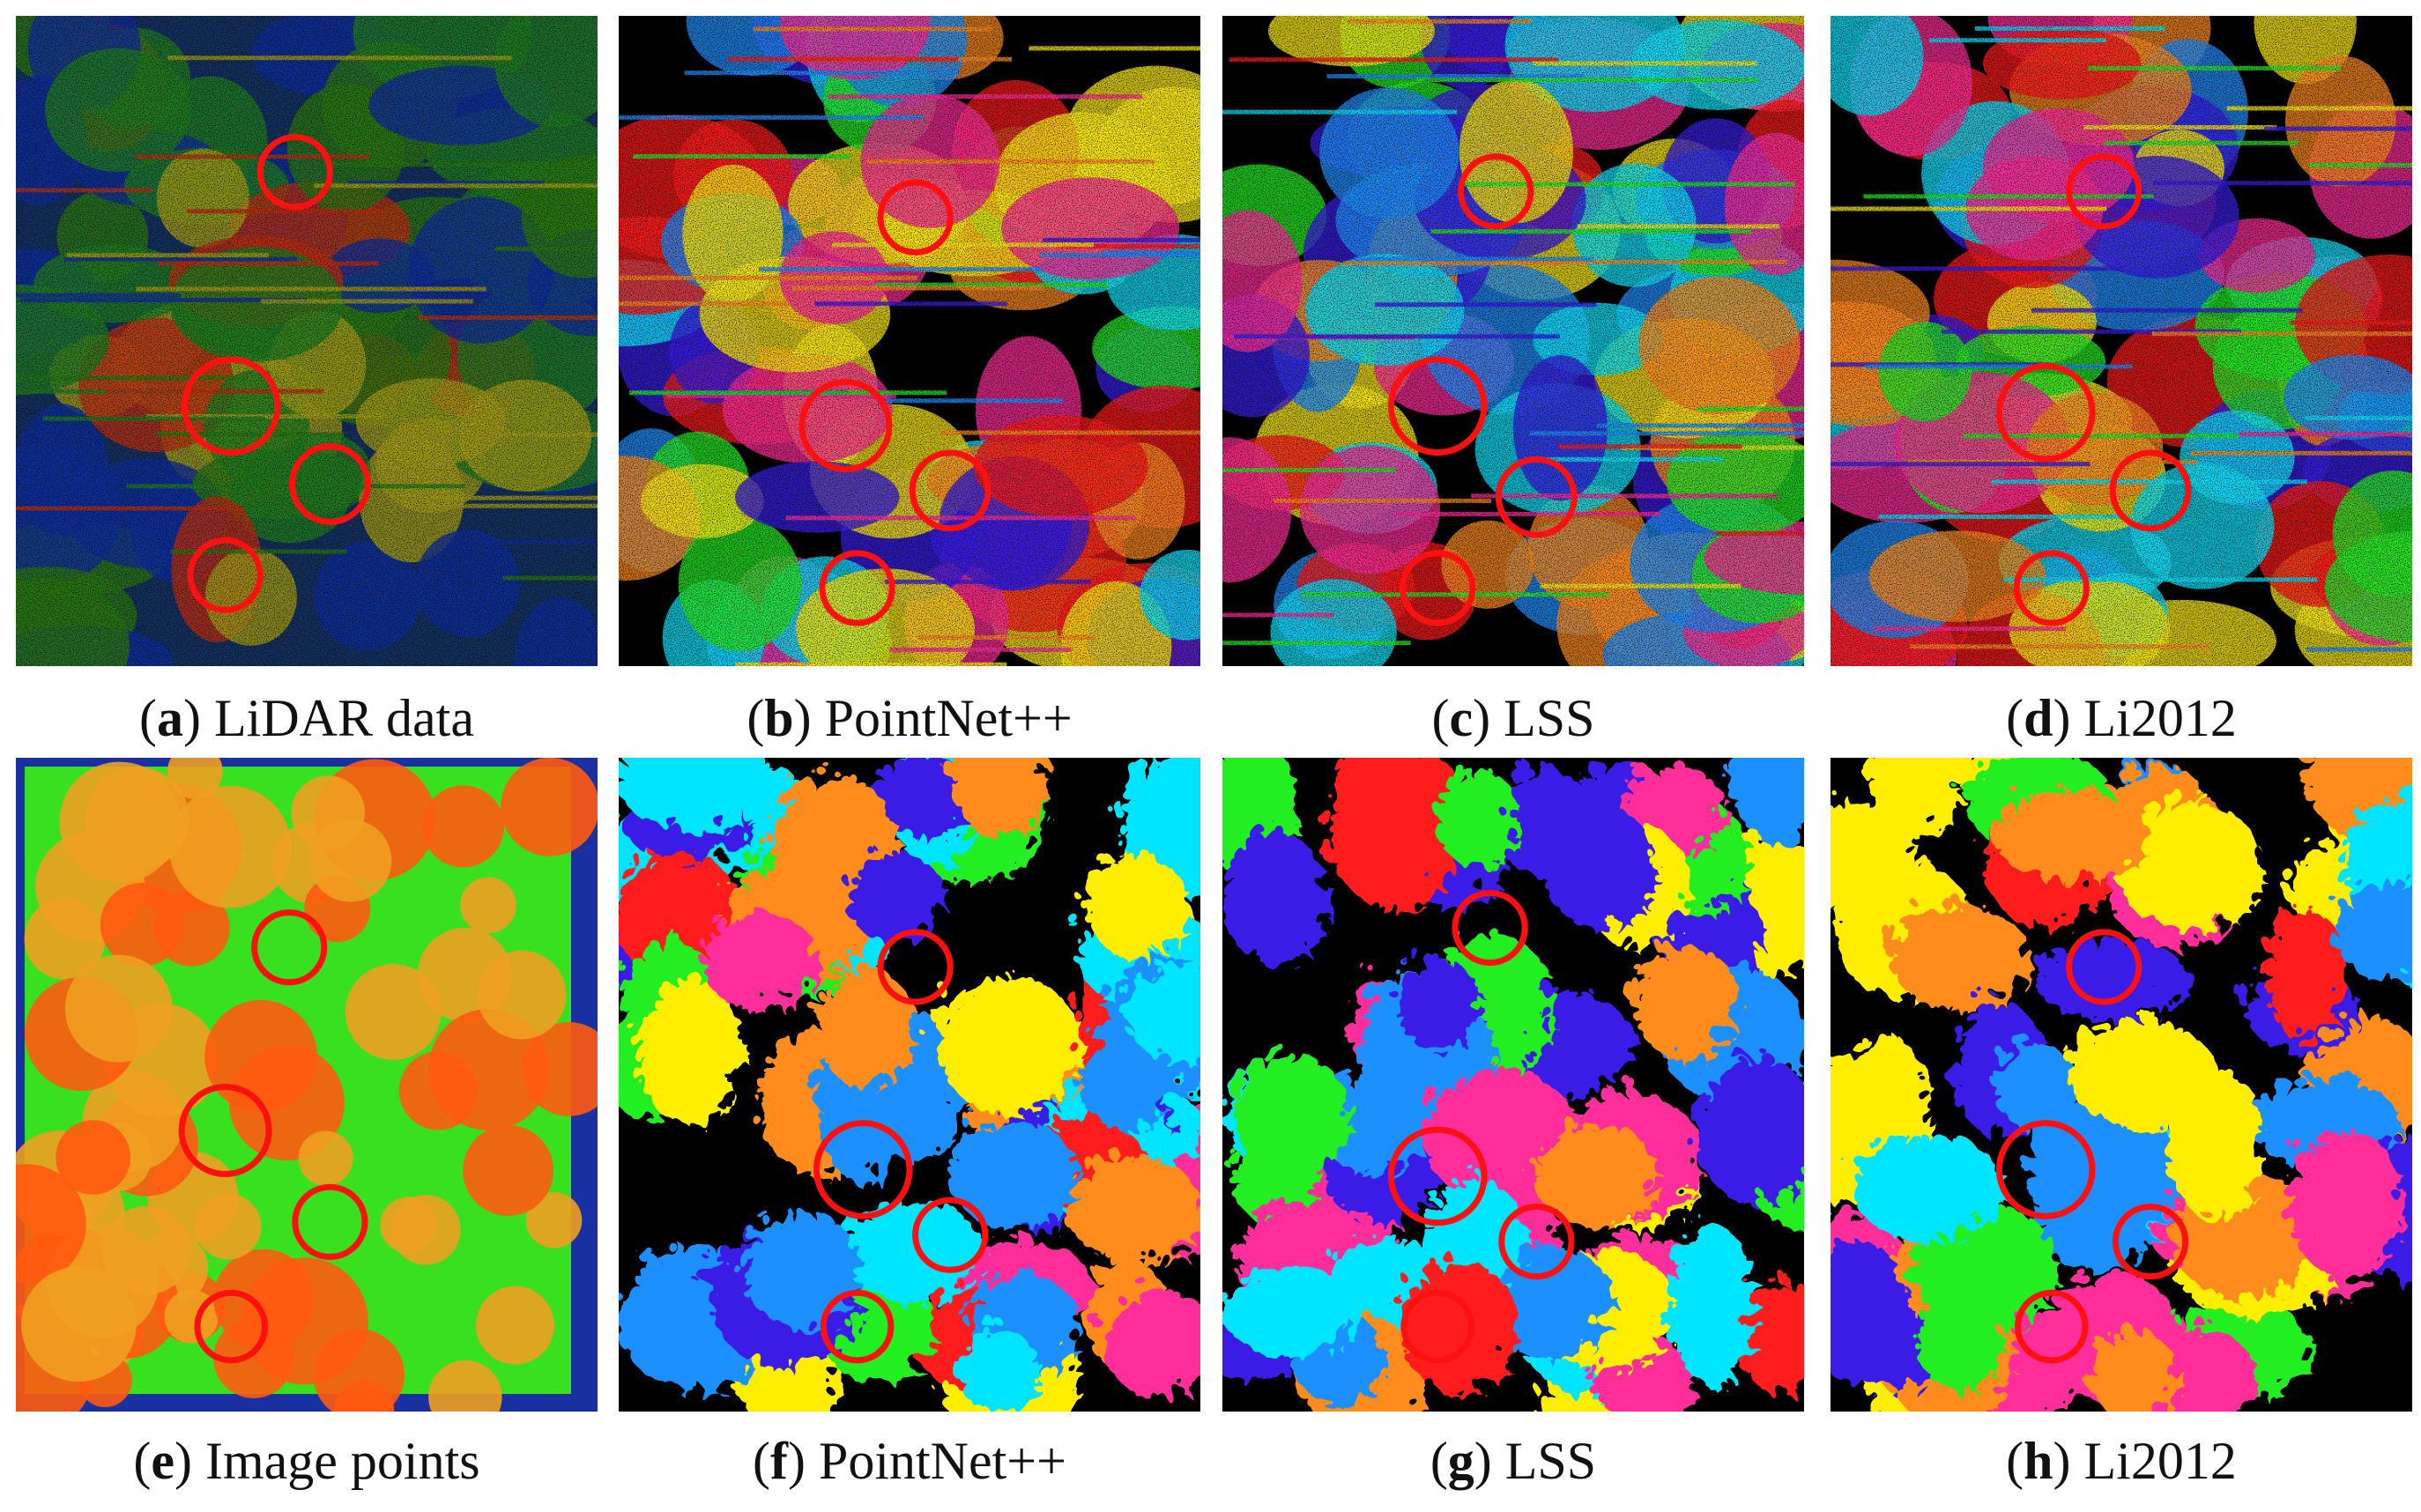 The width and height of the screenshot is (2421, 1512). What do you see at coordinates (2121, 1461) in the screenshot?
I see `caption: (h) Li2012` at bounding box center [2121, 1461].